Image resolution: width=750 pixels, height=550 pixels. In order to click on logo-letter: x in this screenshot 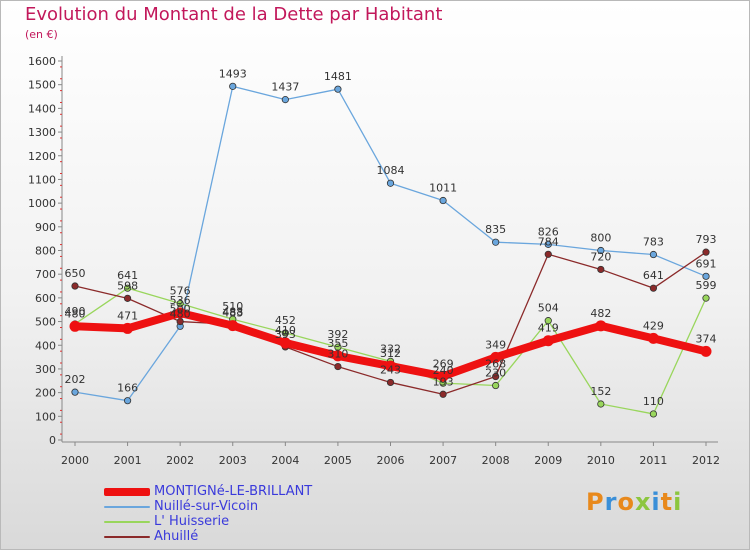, I will do `click(643, 502)`.